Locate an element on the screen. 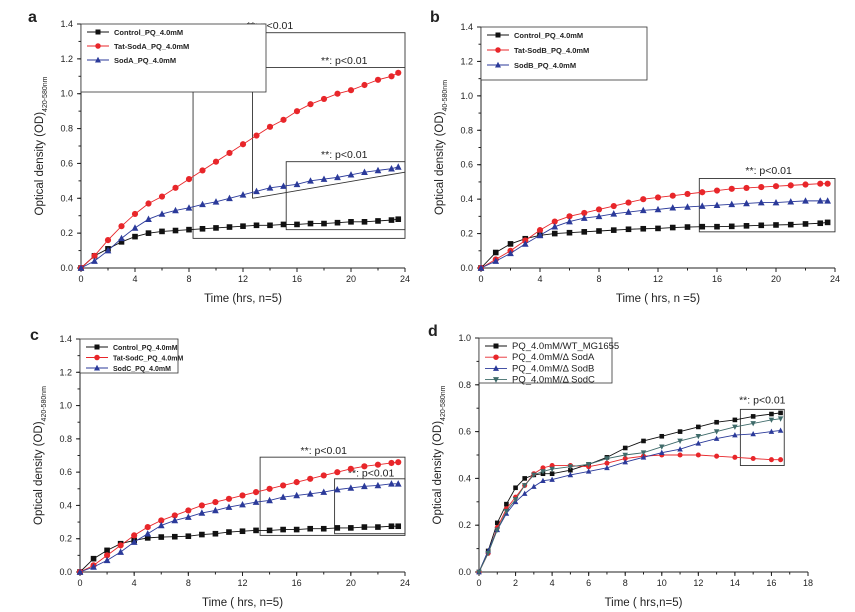 This screenshot has width=855, height=612. x-tick-label: 20 is located at coordinates (351, 279).